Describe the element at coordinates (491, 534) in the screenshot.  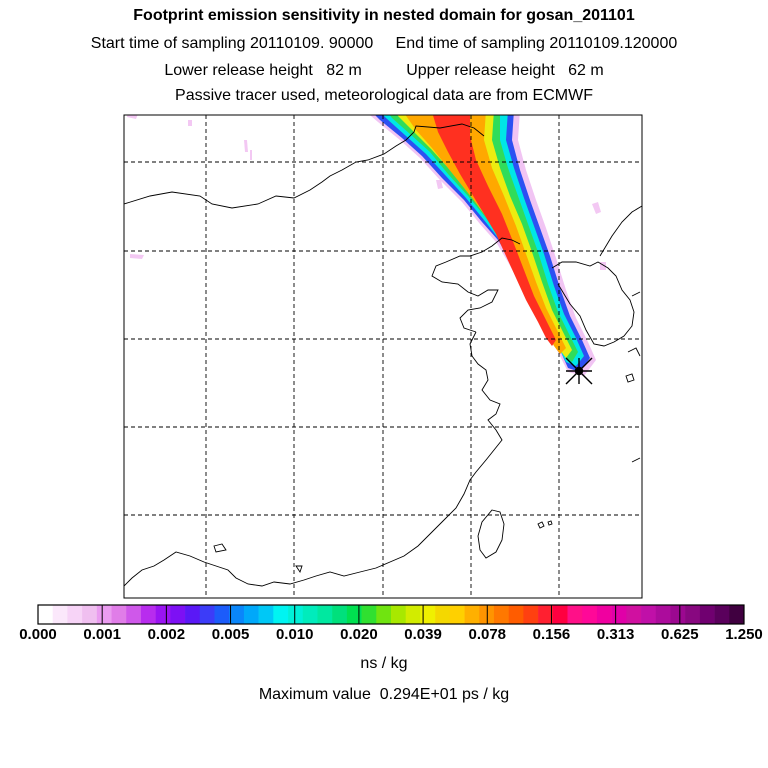
I see `coastline-taiwan` at that location.